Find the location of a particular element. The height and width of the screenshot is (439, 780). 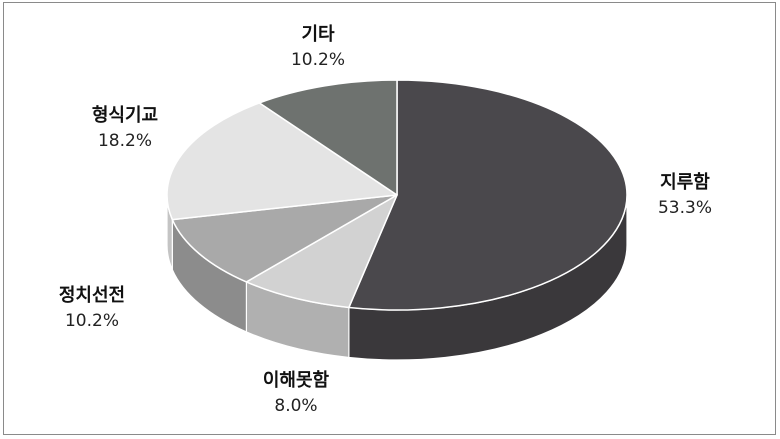

slice-value-3: 10.2% is located at coordinates (92, 321).